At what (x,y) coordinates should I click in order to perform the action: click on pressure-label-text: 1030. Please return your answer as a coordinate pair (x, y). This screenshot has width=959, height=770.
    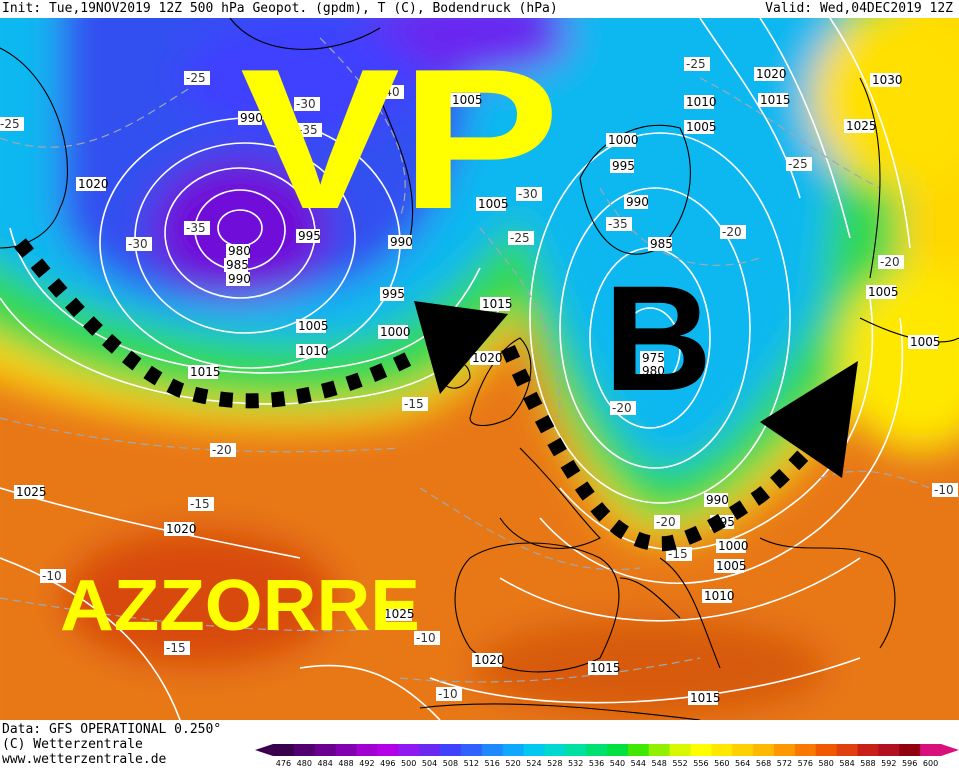
    Looking at the image, I should click on (887, 80).